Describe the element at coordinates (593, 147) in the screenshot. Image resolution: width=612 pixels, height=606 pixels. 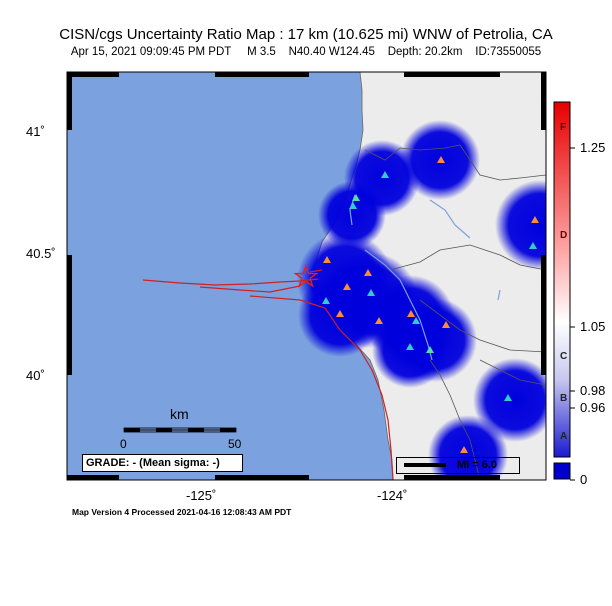
I see `cb-tick-1-25: 1.25` at that location.